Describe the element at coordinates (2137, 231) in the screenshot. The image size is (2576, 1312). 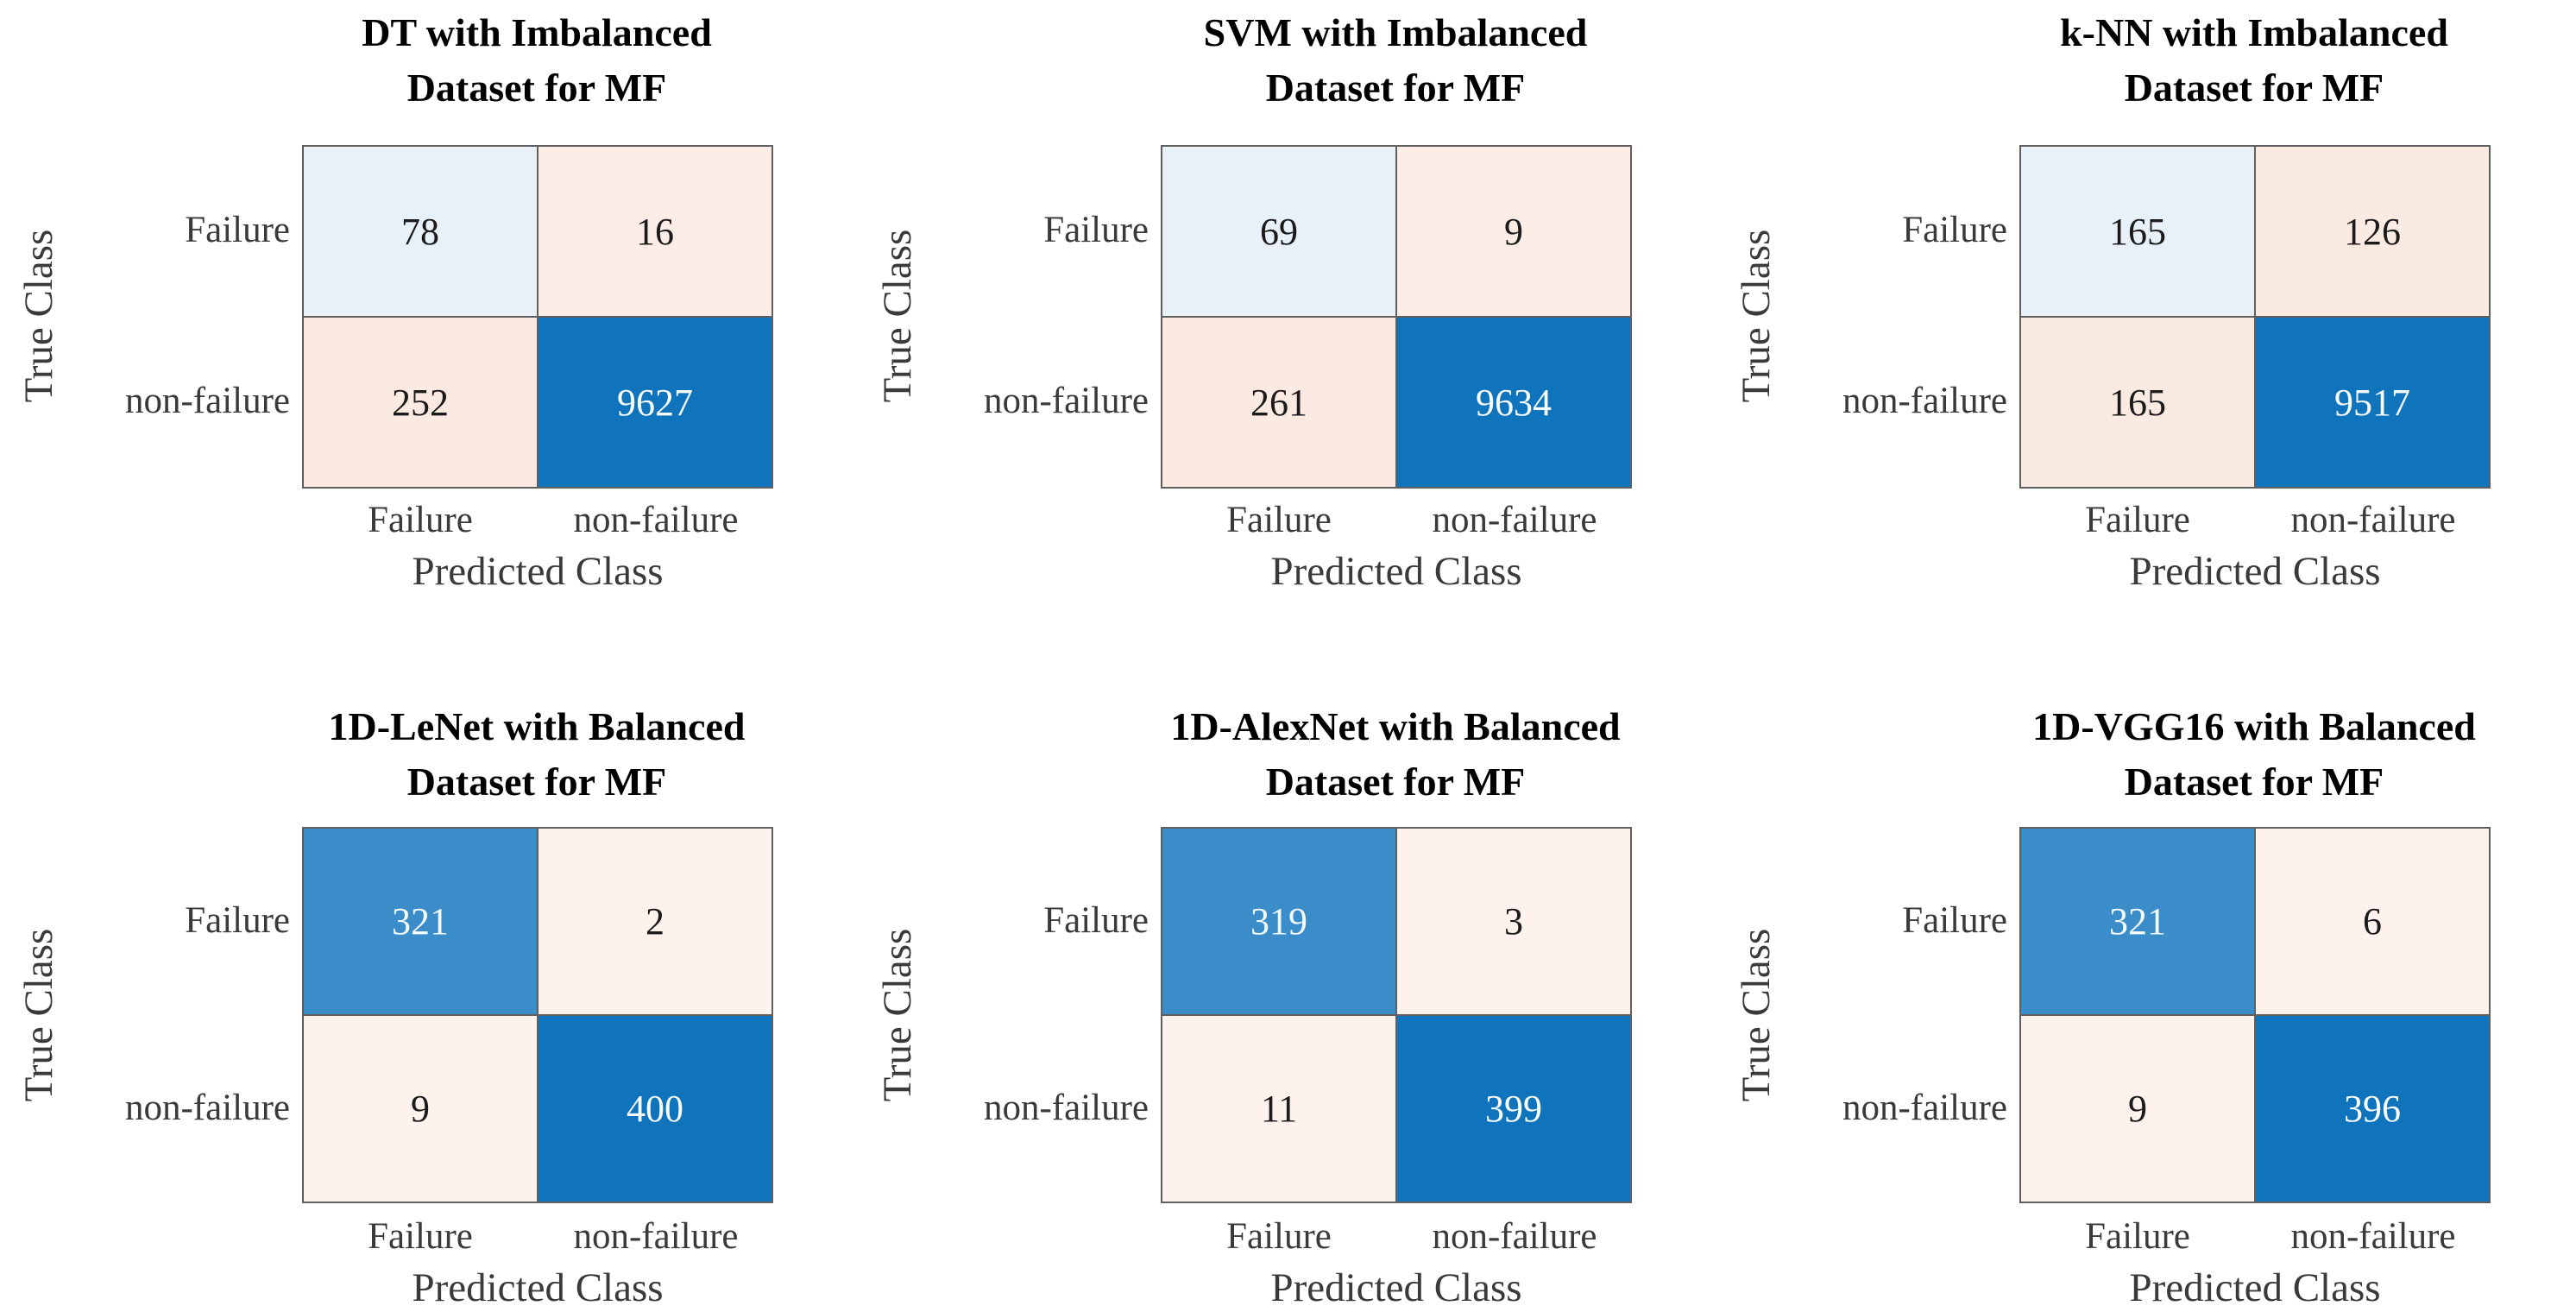
I see `cell-true-failure-pred-failure: 165` at that location.